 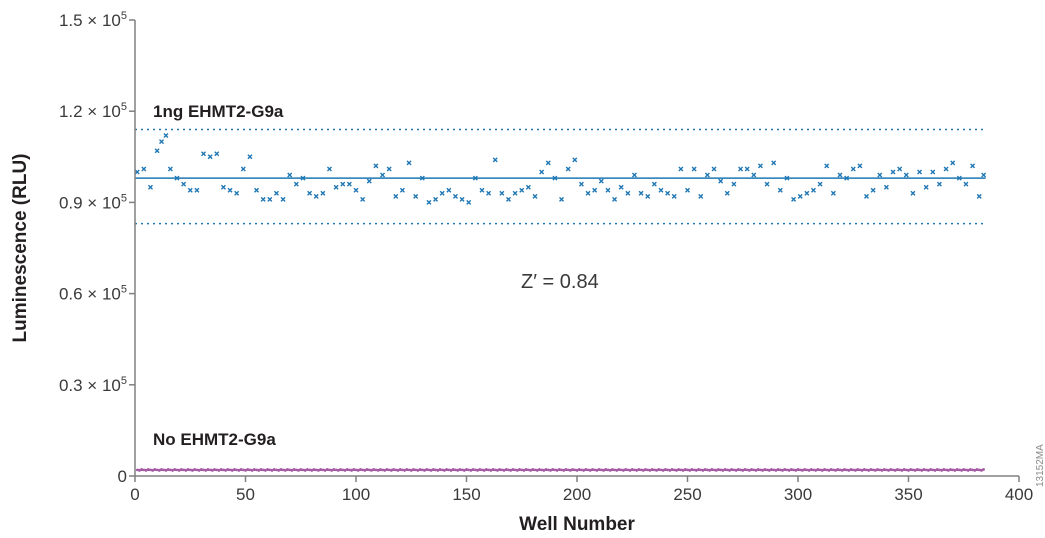 What do you see at coordinates (908, 494) in the screenshot?
I see `x-tick-label: 350` at bounding box center [908, 494].